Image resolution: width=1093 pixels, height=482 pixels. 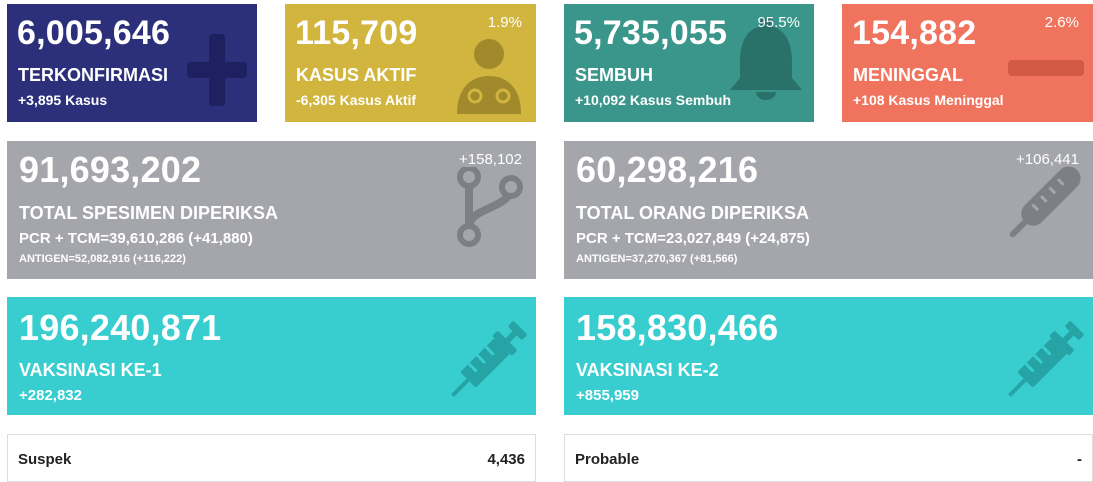 What do you see at coordinates (766, 59) in the screenshot?
I see `bell-icon` at bounding box center [766, 59].